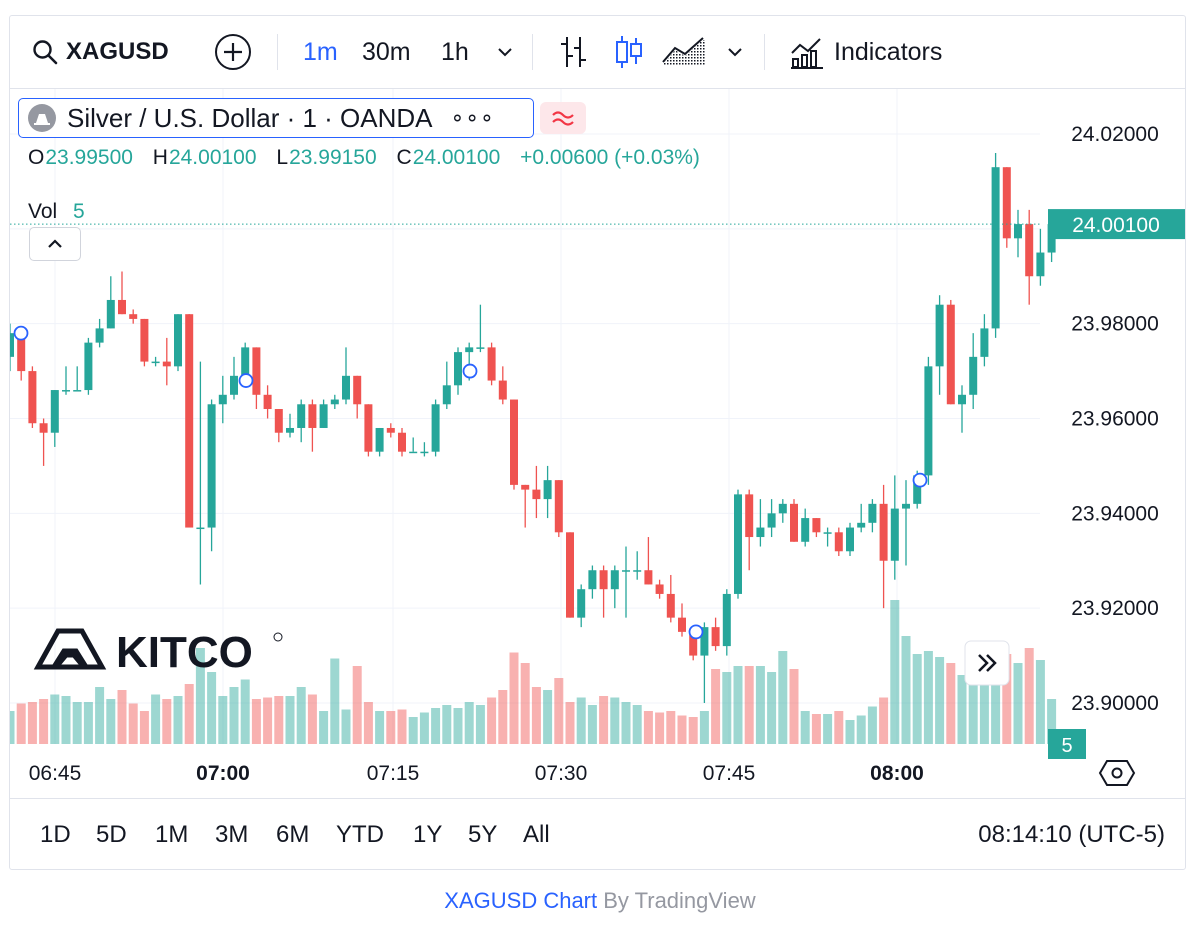 This screenshot has width=1200, height=930. What do you see at coordinates (574, 52) in the screenshot?
I see `bar-style-button` at bounding box center [574, 52].